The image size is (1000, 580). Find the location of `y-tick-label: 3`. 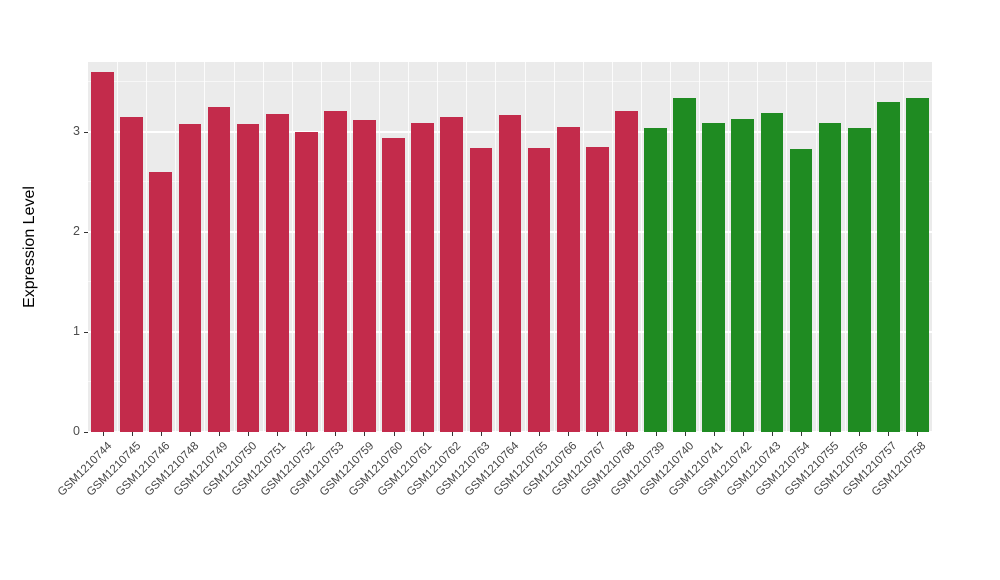

y-tick-label: 3 is located at coordinates (76, 131).